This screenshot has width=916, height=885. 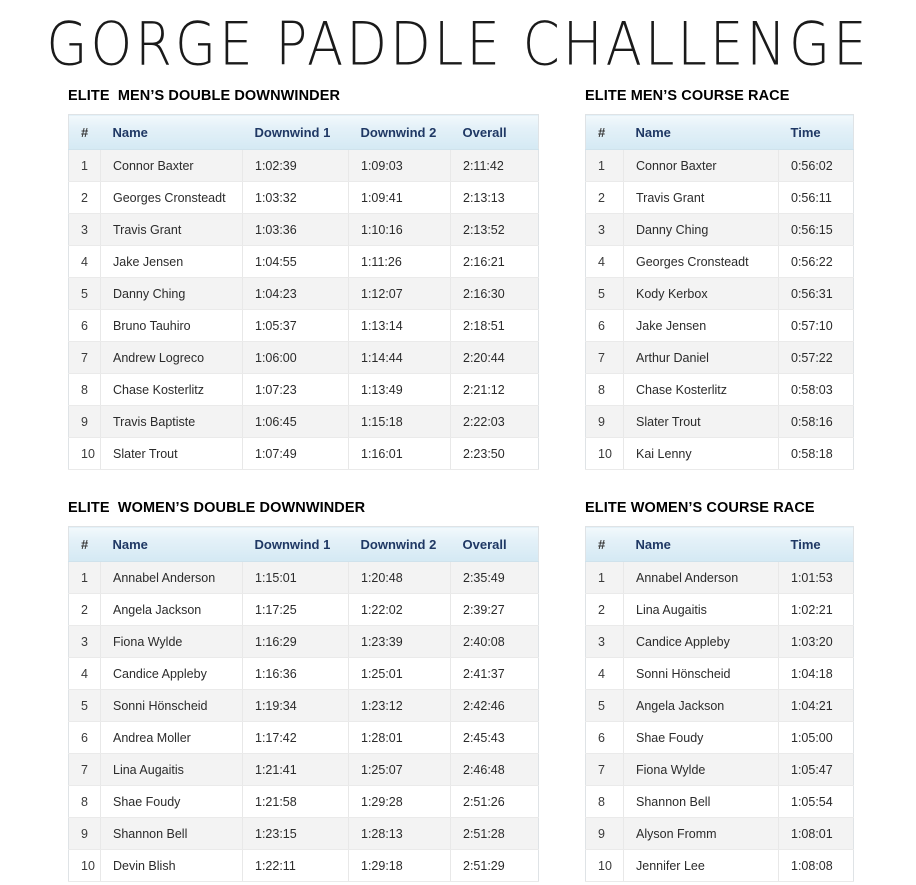 What do you see at coordinates (701, 453) in the screenshot?
I see `cell-name: Kai Lenny` at bounding box center [701, 453].